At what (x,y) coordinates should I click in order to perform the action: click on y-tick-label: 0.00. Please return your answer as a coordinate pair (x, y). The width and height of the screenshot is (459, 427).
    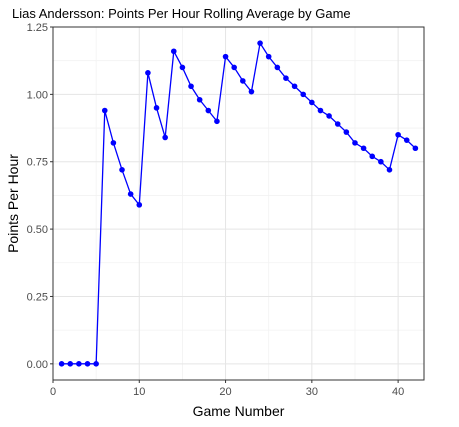
    Looking at the image, I should click on (37, 365).